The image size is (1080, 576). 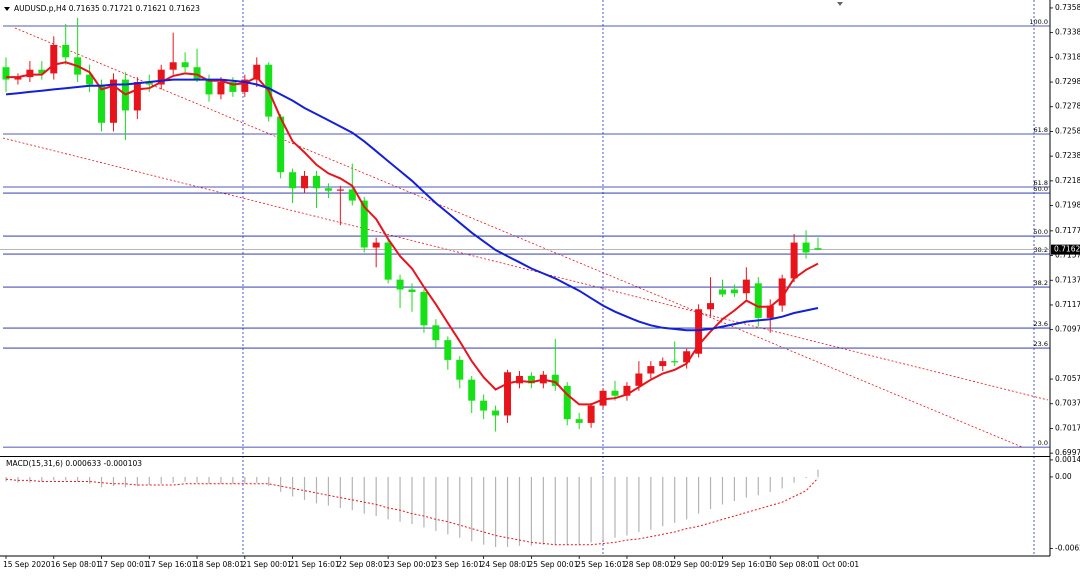 What do you see at coordinates (1067, 452) in the screenshot?
I see `y-tick-label: 0.69975` at bounding box center [1067, 452].